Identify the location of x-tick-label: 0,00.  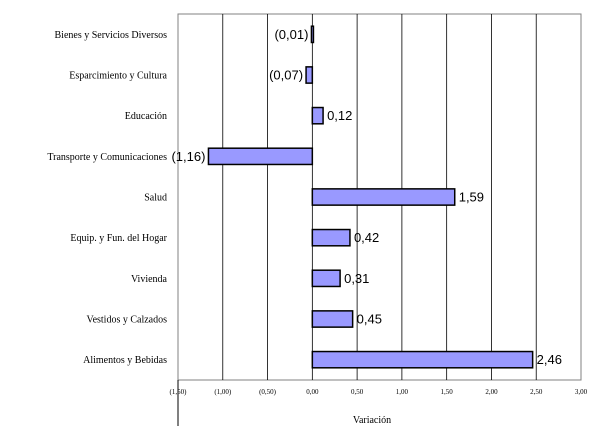
(312, 392).